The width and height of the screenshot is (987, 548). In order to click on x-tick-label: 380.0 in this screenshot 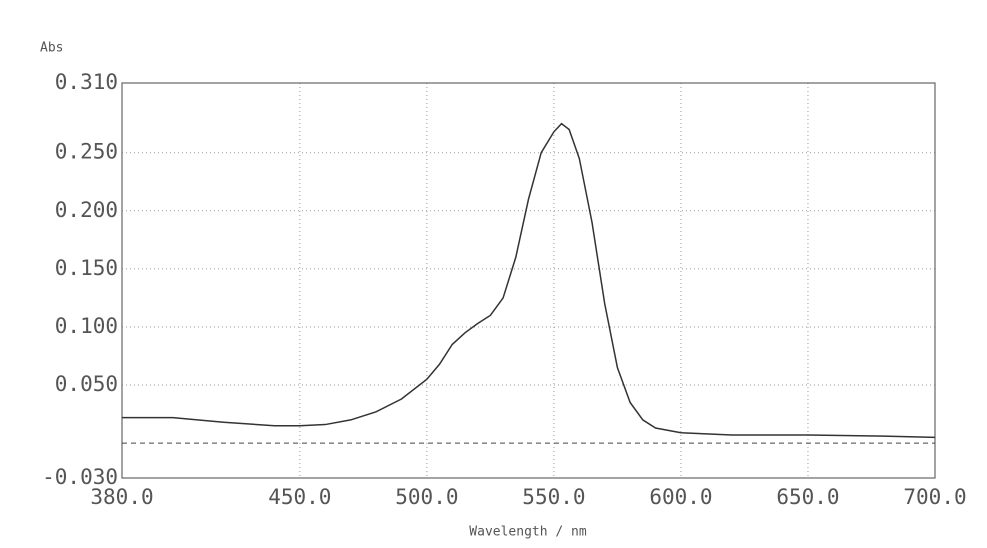, I will do `click(121, 497)`.